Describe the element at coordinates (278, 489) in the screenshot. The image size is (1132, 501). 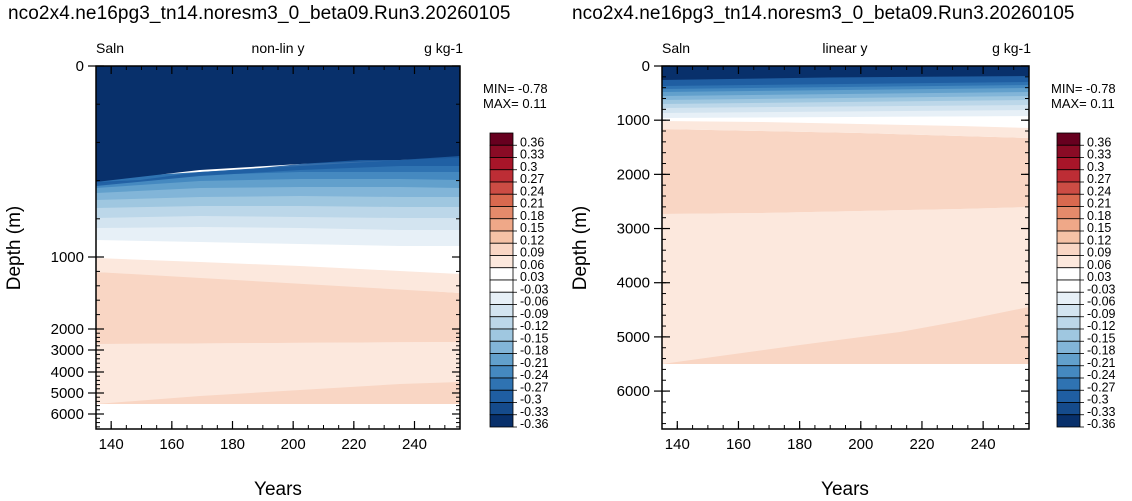
I see `panel-1-xlabel: Years` at that location.